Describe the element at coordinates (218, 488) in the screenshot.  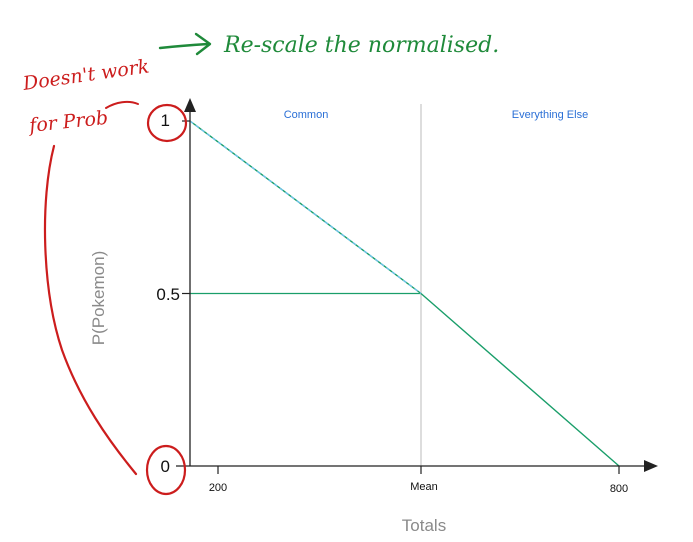
I see `x-tick-label-200: 200` at that location.